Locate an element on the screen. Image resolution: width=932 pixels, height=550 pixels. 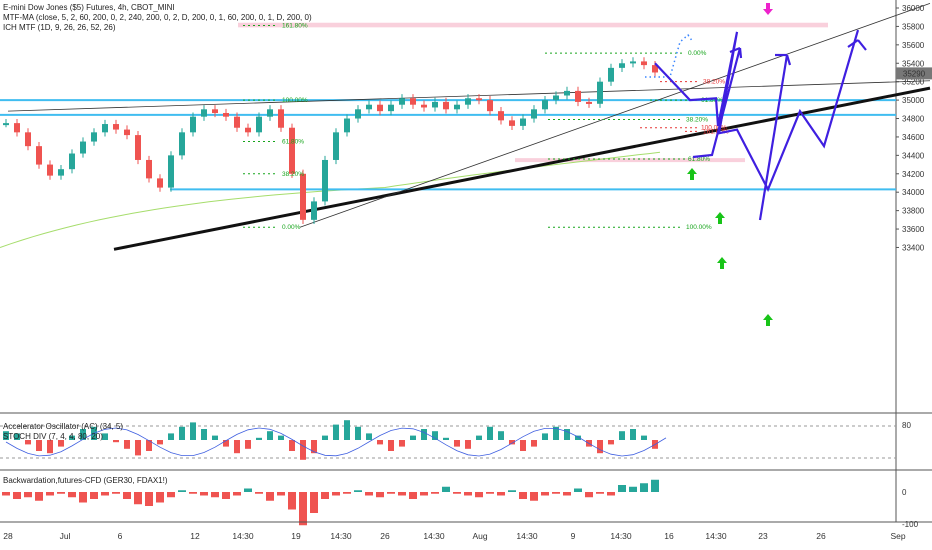
trendline is located at coordinates (469, 96).